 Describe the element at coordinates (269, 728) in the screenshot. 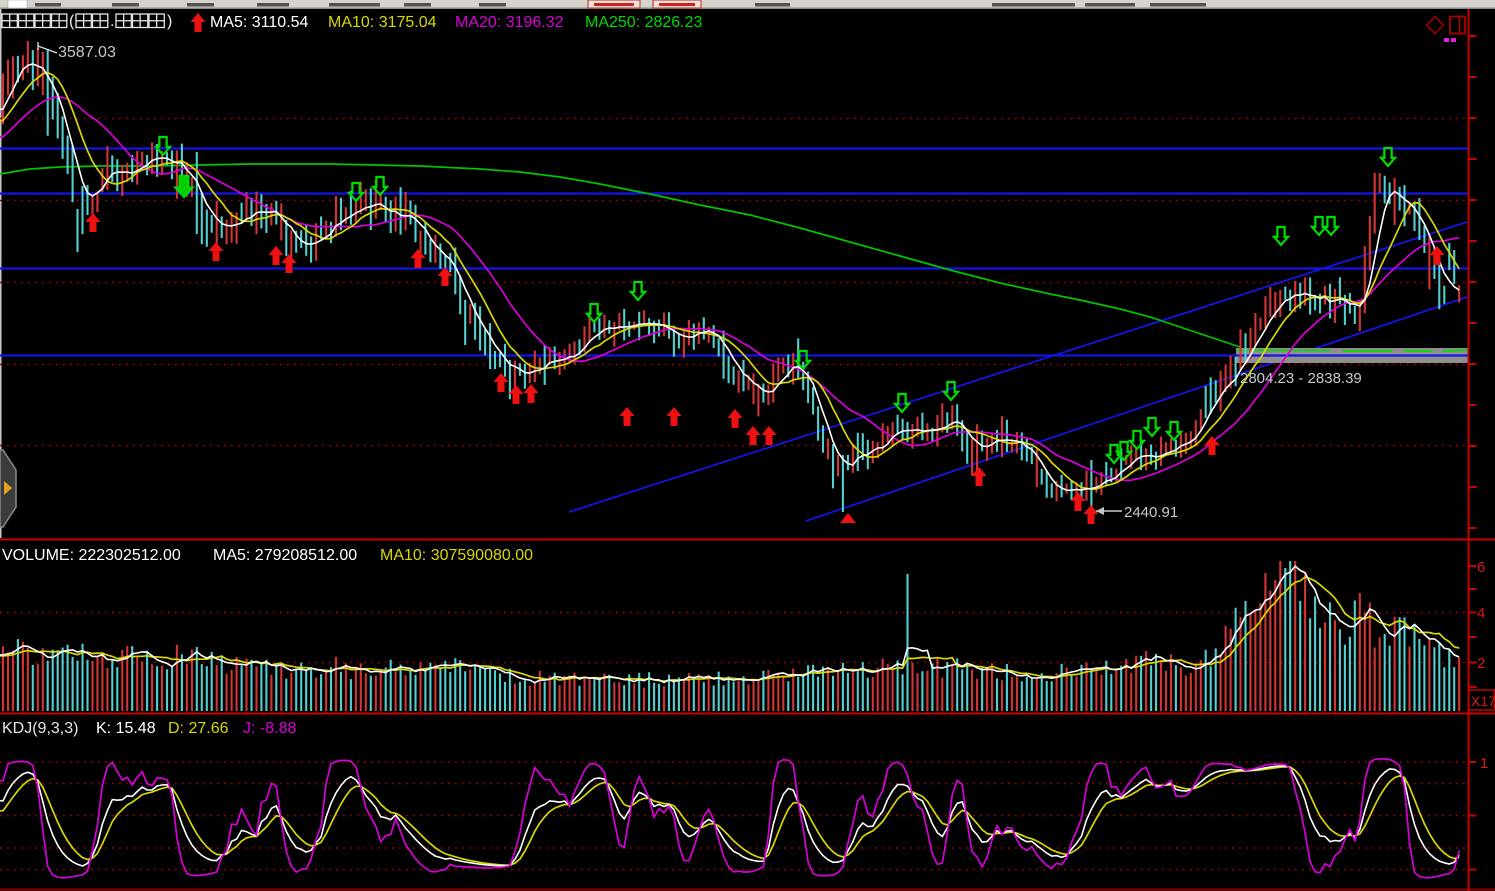

I see `svg-text: J: -8.88` at that location.